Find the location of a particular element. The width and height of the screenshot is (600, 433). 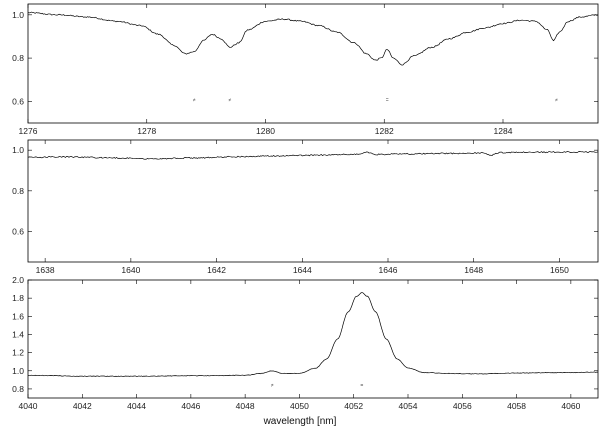

x-tick-label: 4040 is located at coordinates (28, 406).